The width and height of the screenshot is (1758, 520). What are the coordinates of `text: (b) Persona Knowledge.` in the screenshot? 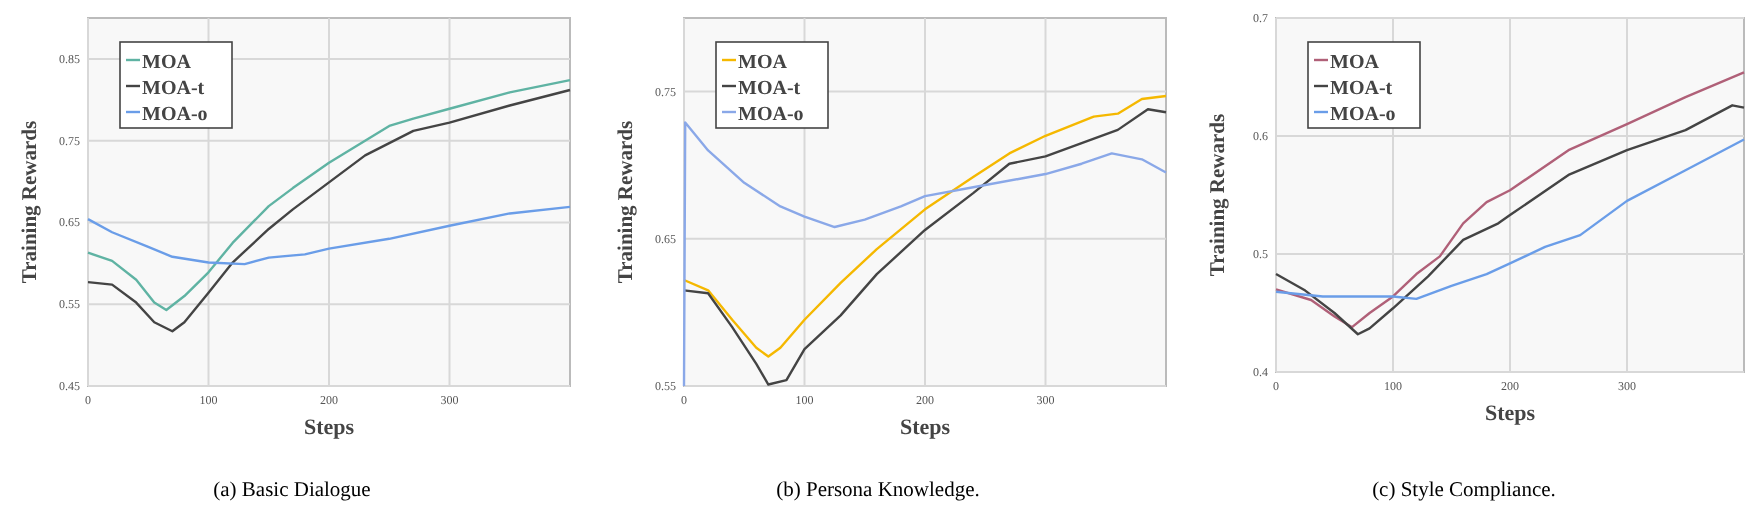 It's located at (878, 491).